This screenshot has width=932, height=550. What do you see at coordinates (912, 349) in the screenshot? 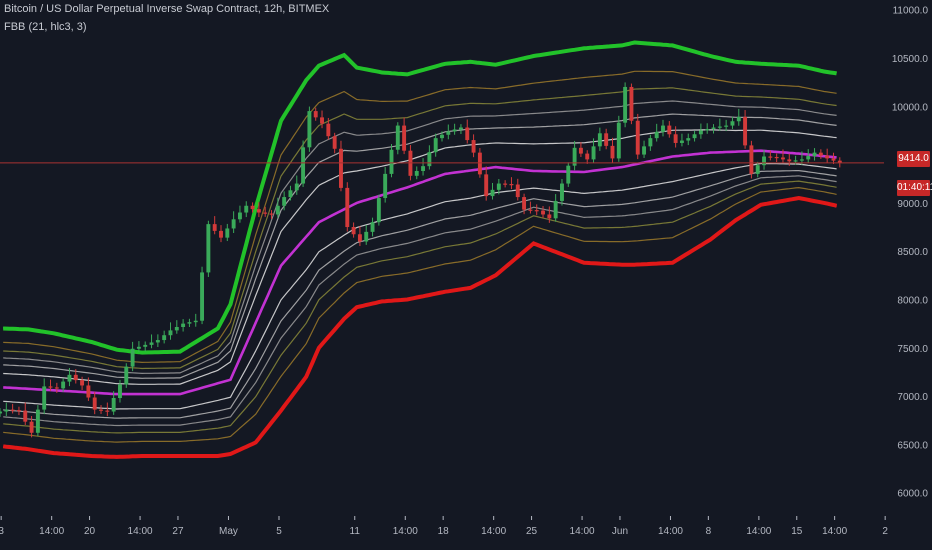
I see `price-tick-label: 7500.0` at bounding box center [912, 349].